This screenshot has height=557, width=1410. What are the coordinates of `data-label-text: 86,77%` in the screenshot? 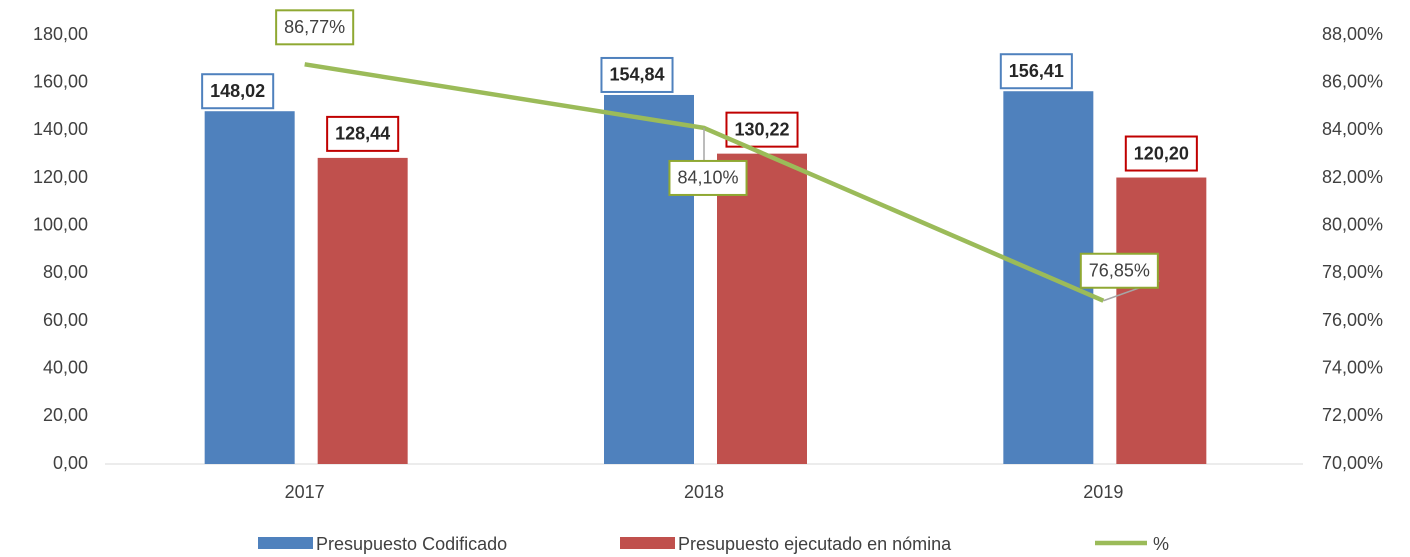 It's located at (314, 27).